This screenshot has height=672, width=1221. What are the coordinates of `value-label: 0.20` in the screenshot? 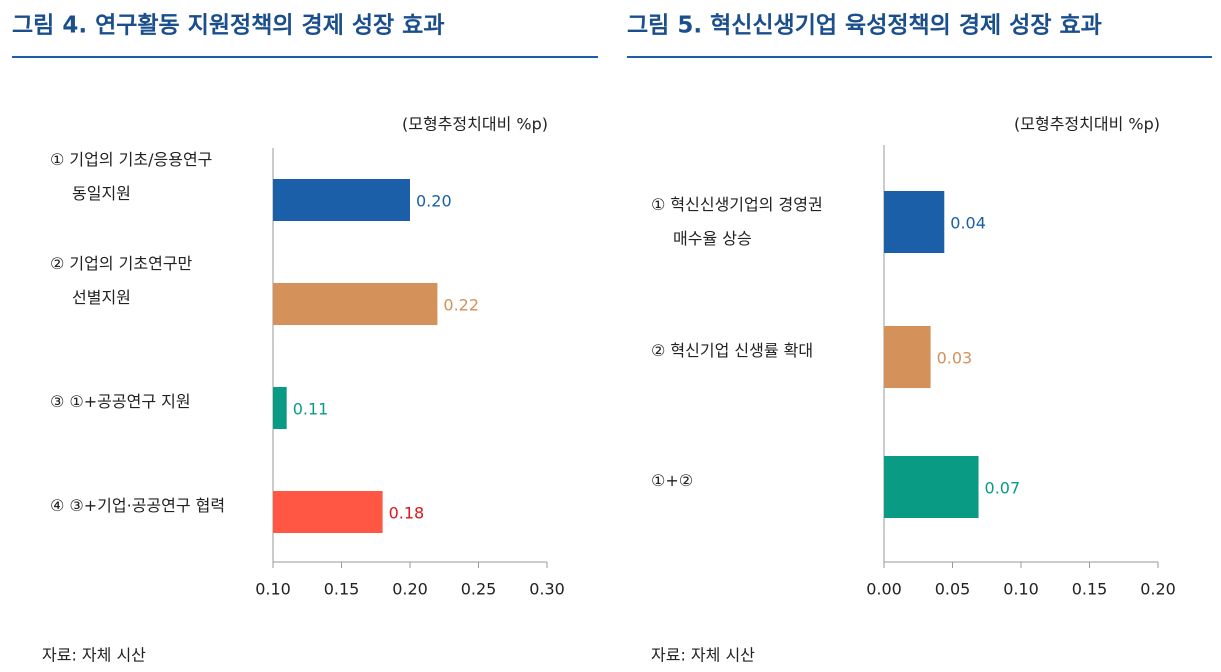 It's located at (434, 201).